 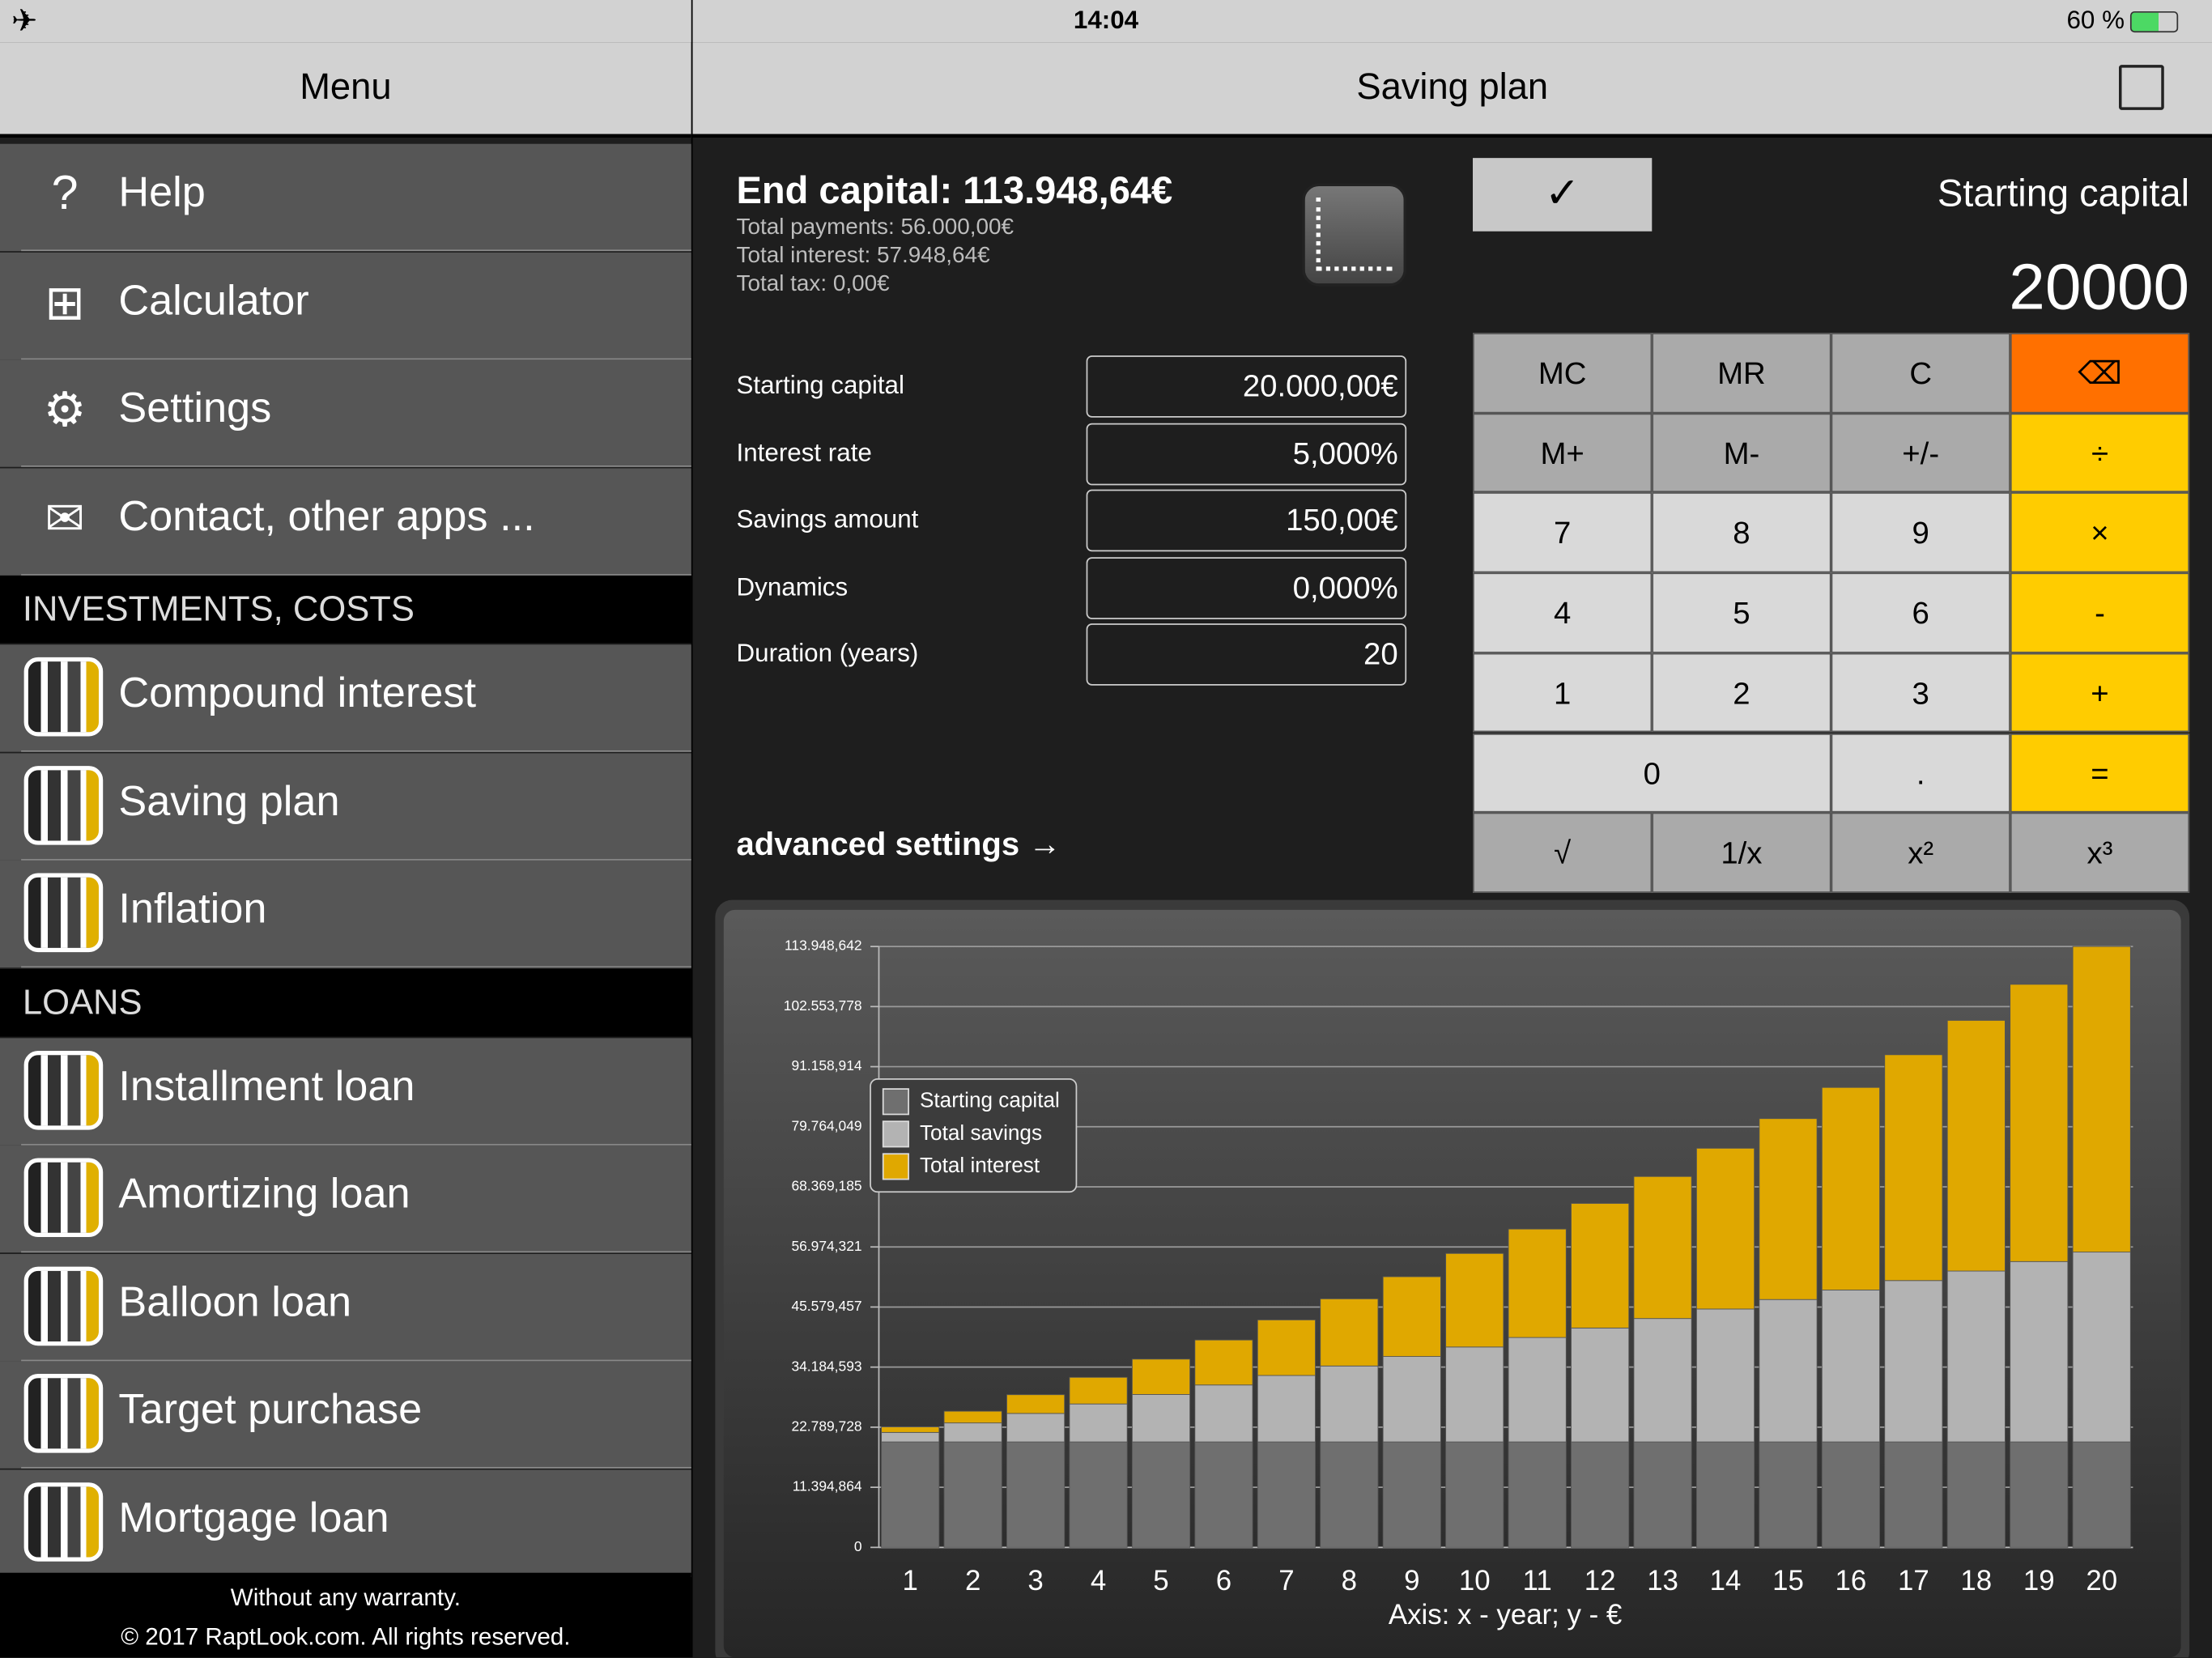 What do you see at coordinates (1345, 453) in the screenshot?
I see `field-value: 5,000%` at bounding box center [1345, 453].